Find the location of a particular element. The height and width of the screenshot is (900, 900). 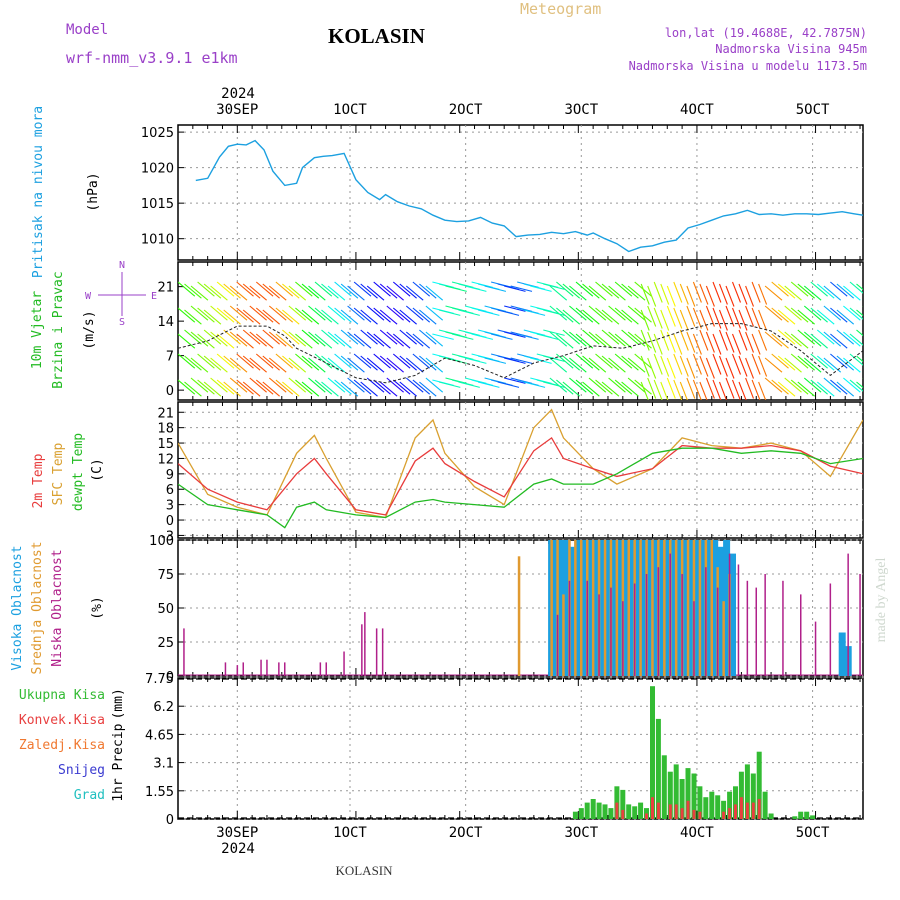

bottom-year-label: 2024 is located at coordinates (238, 849).